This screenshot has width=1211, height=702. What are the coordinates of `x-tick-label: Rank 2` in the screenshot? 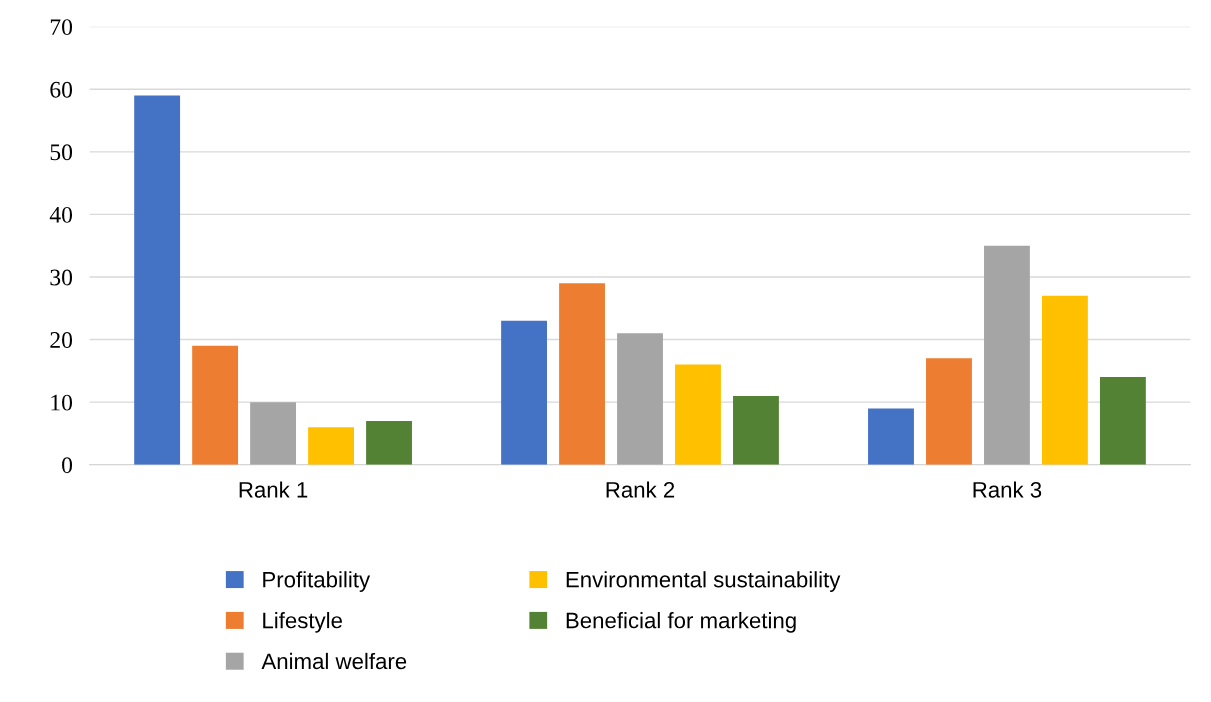 It's located at (640, 489).